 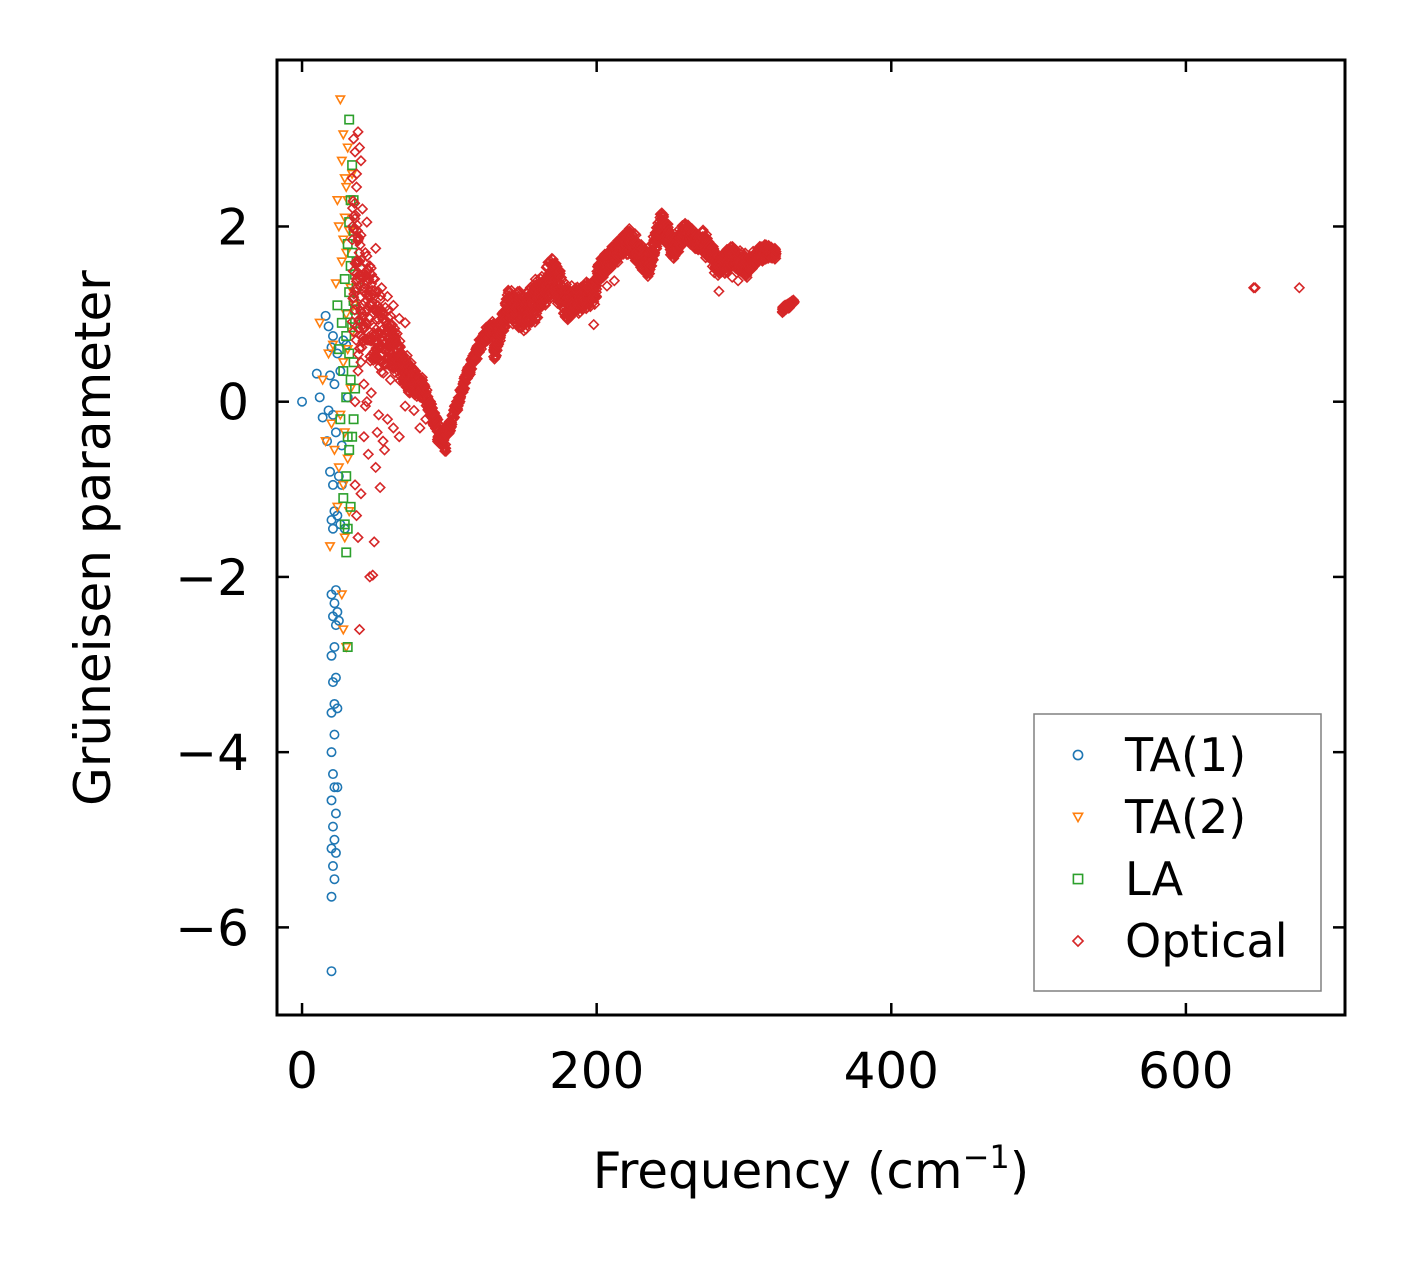 What do you see at coordinates (811, 1169) in the screenshot?
I see `x-axis-label: Frequency (cm−1)` at bounding box center [811, 1169].